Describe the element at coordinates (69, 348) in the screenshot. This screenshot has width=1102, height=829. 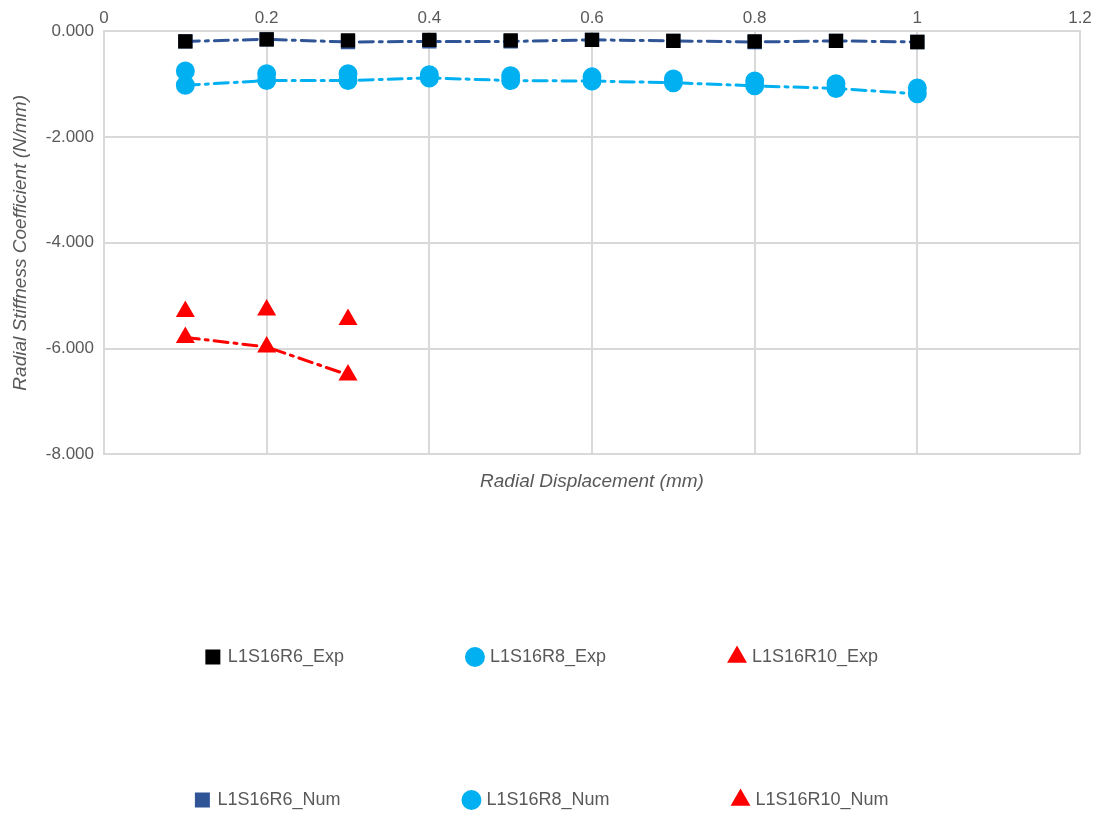
I see `y-tick-label: -6.000` at that location.